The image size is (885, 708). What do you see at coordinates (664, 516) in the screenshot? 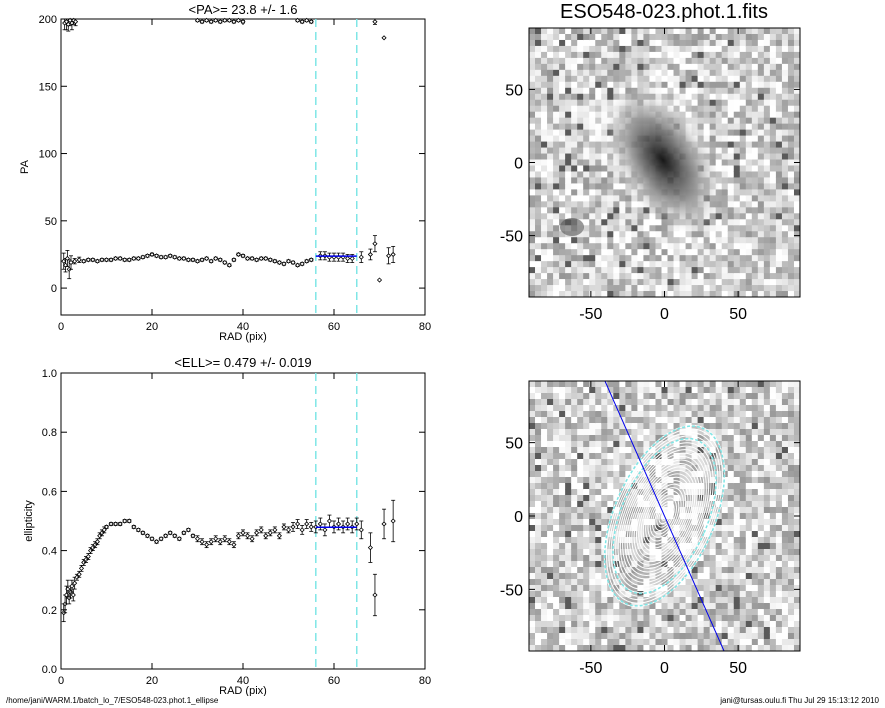
I see `isophote-ellipse` at bounding box center [664, 516].